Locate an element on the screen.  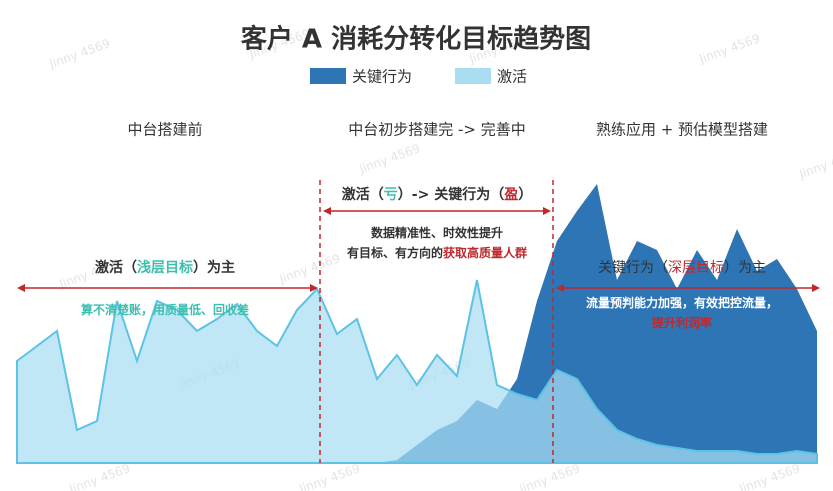
annotation-part: 获取高质量人群 is located at coordinates (484, 252).